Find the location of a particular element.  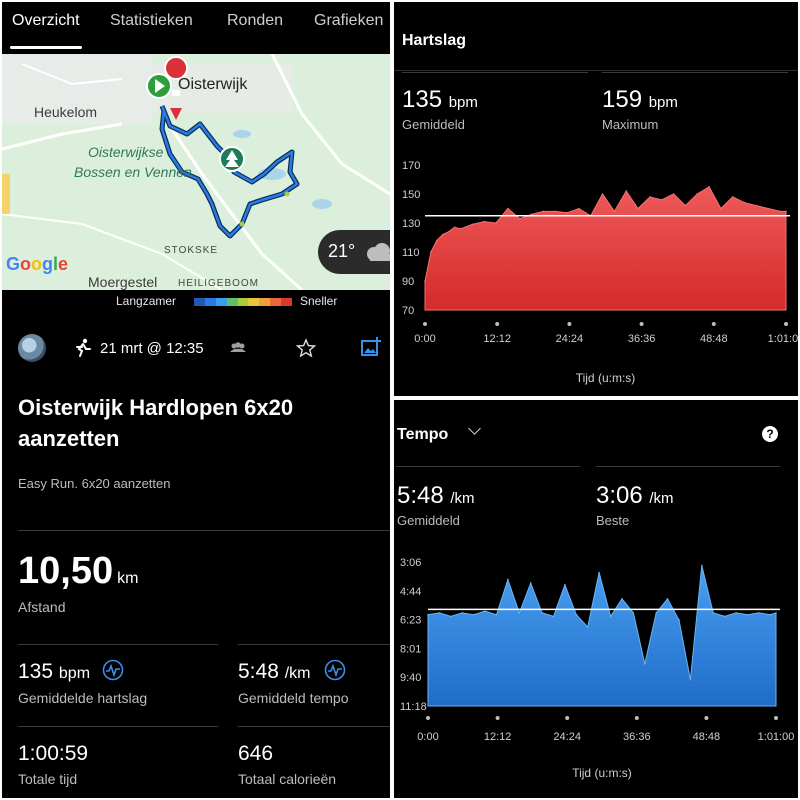

tab-statistieken: Statistieken is located at coordinates (151, 20).